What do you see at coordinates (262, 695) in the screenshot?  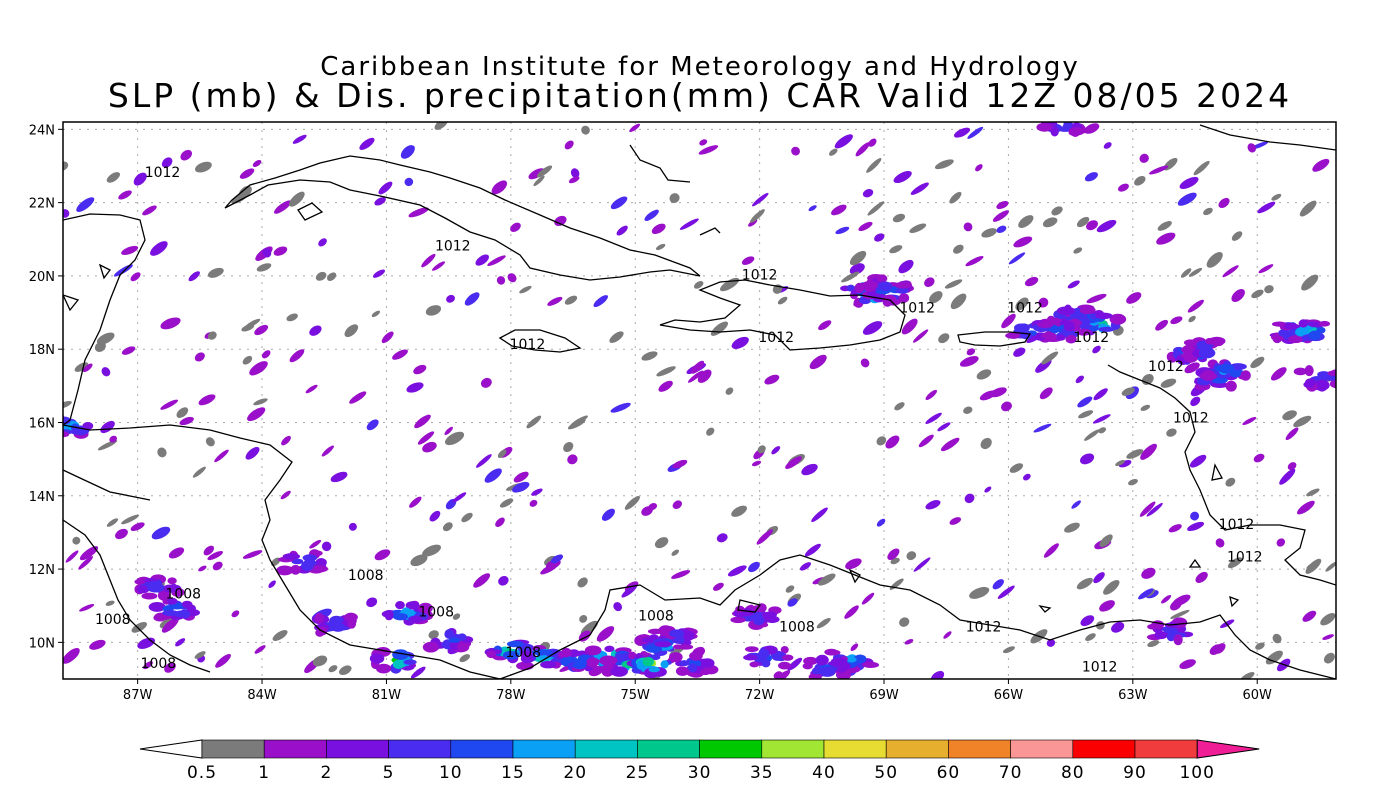 I see `lon-tick-label: 84W` at bounding box center [262, 695].